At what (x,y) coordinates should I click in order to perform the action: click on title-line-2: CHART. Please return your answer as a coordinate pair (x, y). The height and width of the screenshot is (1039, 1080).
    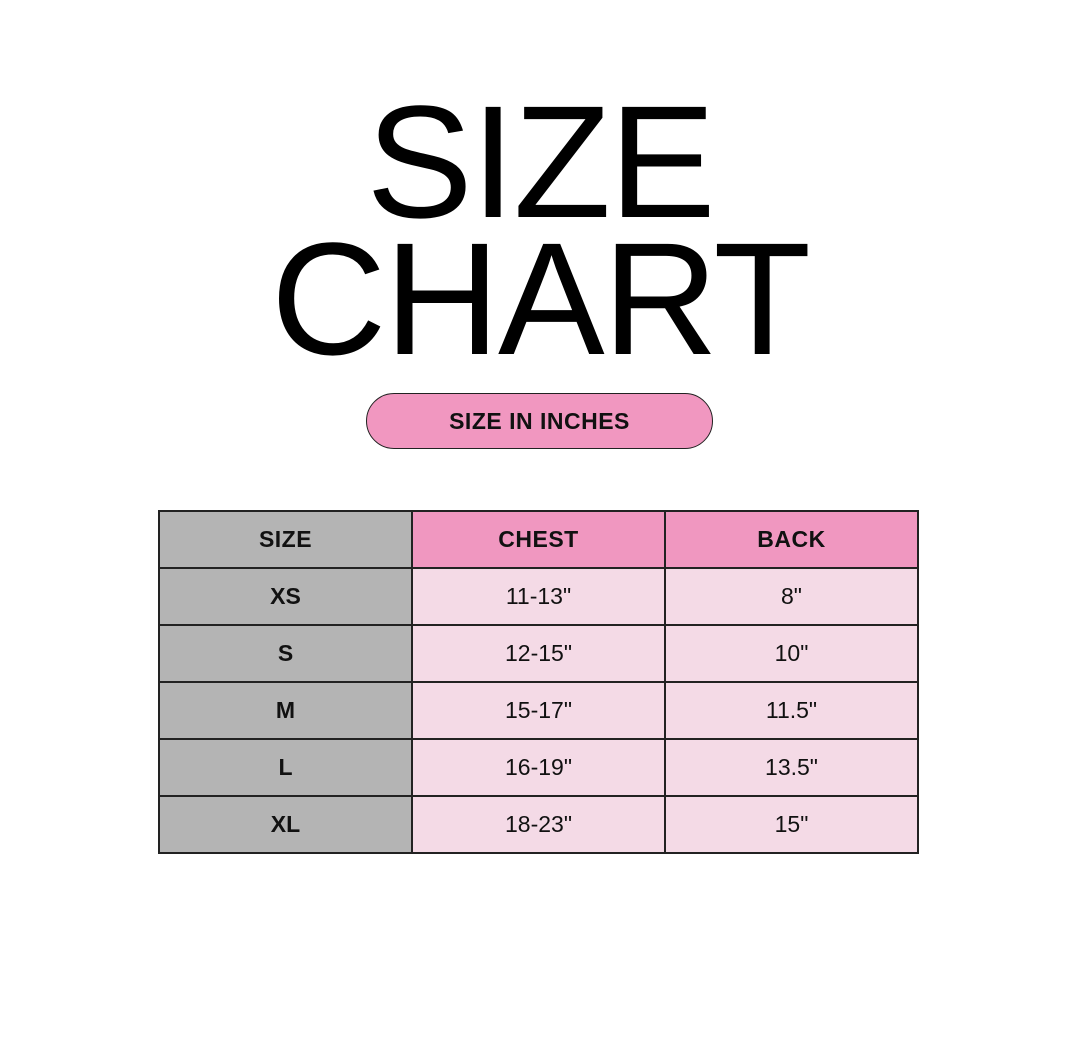
    Looking at the image, I should click on (540, 298).